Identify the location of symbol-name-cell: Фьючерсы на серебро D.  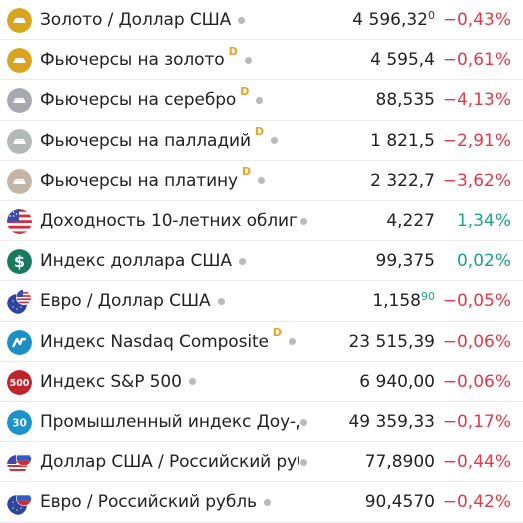
(174, 100).